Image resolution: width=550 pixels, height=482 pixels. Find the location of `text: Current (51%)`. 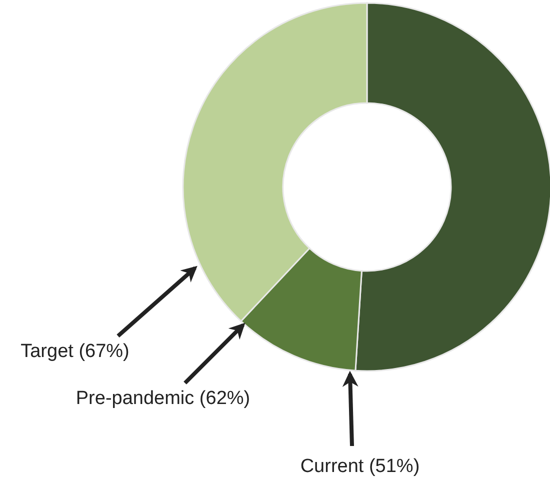

text: Current (51%) is located at coordinates (360, 466).